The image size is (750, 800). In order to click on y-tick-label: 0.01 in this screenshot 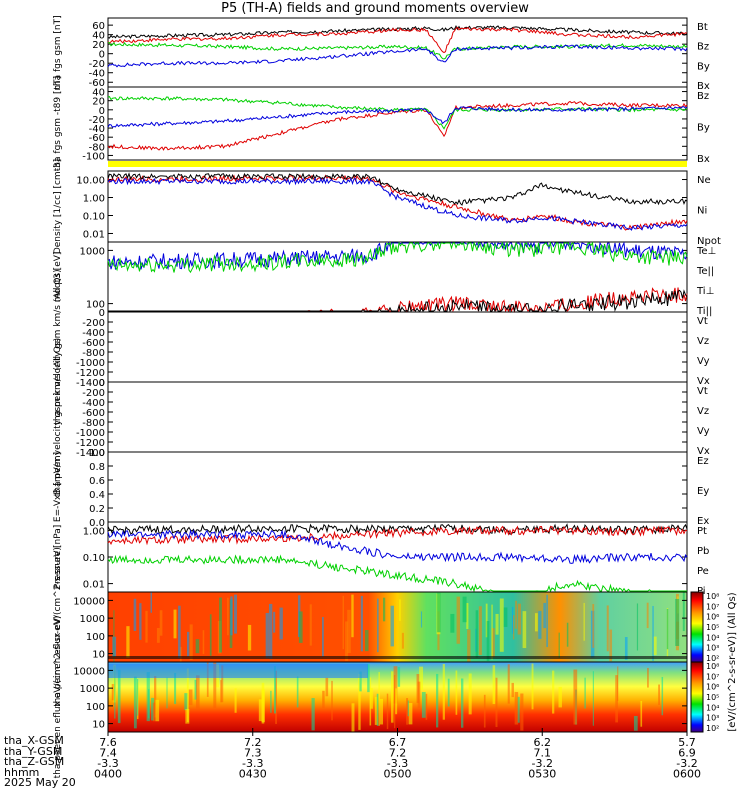, I will do `click(94, 585)`.